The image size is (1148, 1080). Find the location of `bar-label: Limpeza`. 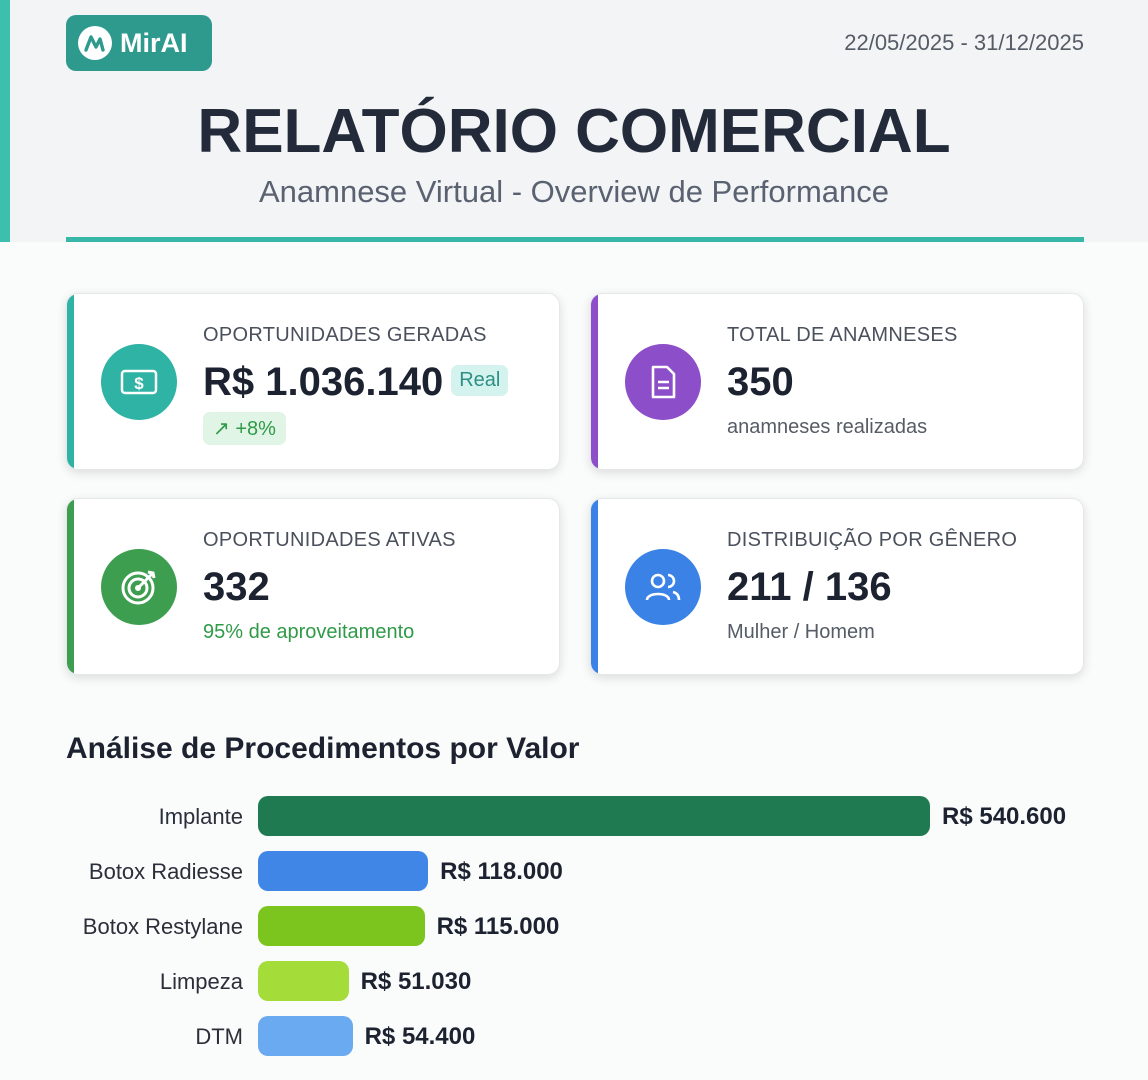

bar-label: Limpeza is located at coordinates (201, 981).